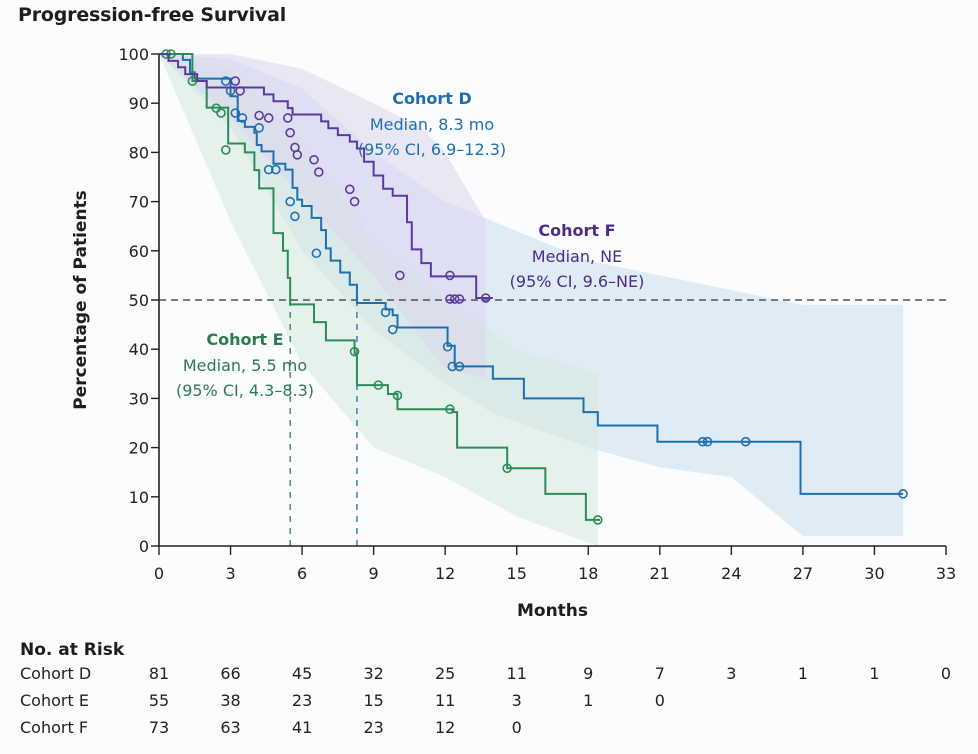  Describe the element at coordinates (302, 673) in the screenshot. I see `risk-value: 45` at that location.